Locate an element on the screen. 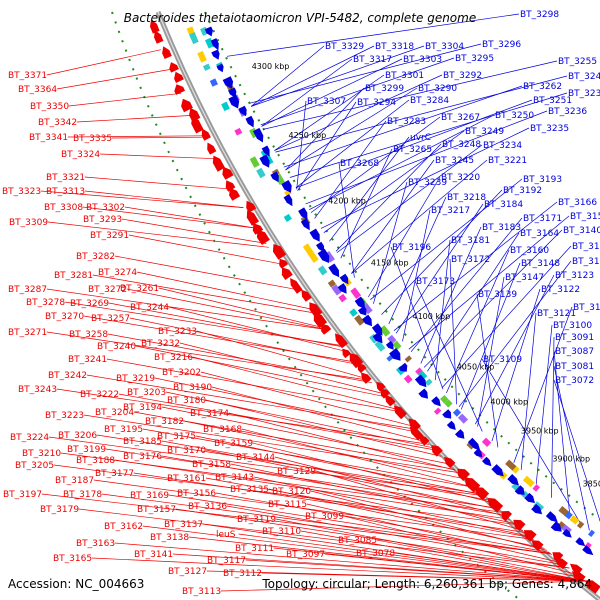  kbp-tick-label: 3950 kbp is located at coordinates (540, 431).